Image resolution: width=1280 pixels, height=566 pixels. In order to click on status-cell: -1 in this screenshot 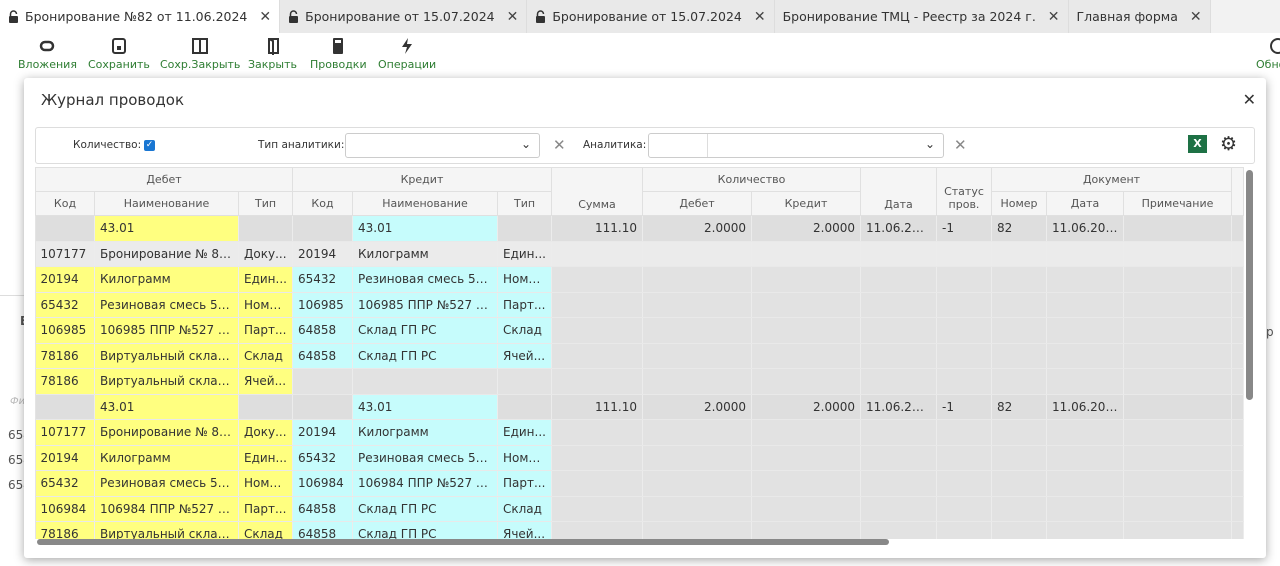, I will do `click(964, 407)`.